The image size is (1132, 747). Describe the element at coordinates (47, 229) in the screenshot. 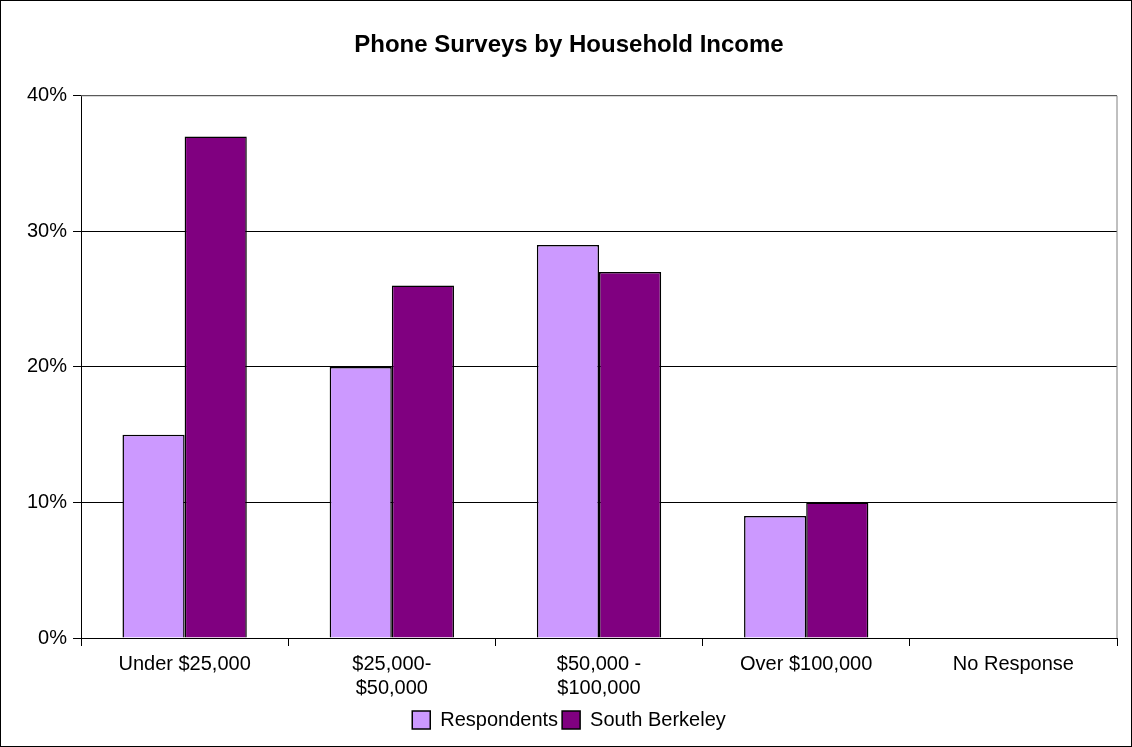

I see `y-tick-label: 30%` at that location.